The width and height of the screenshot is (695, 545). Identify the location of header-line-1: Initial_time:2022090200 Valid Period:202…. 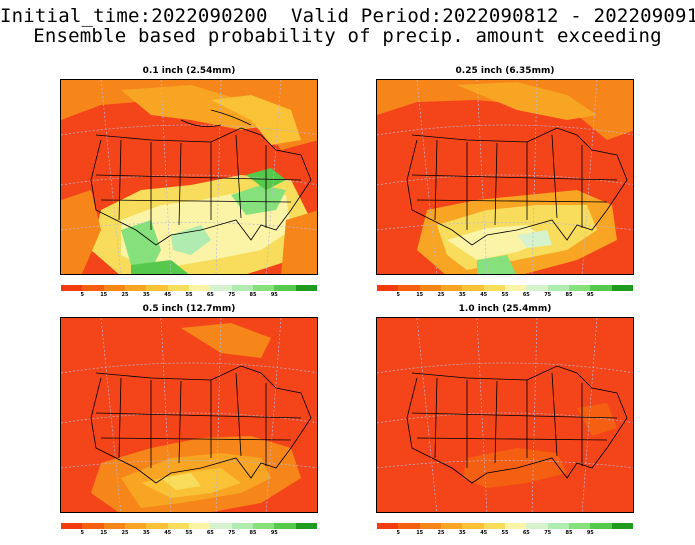
(347, 16).